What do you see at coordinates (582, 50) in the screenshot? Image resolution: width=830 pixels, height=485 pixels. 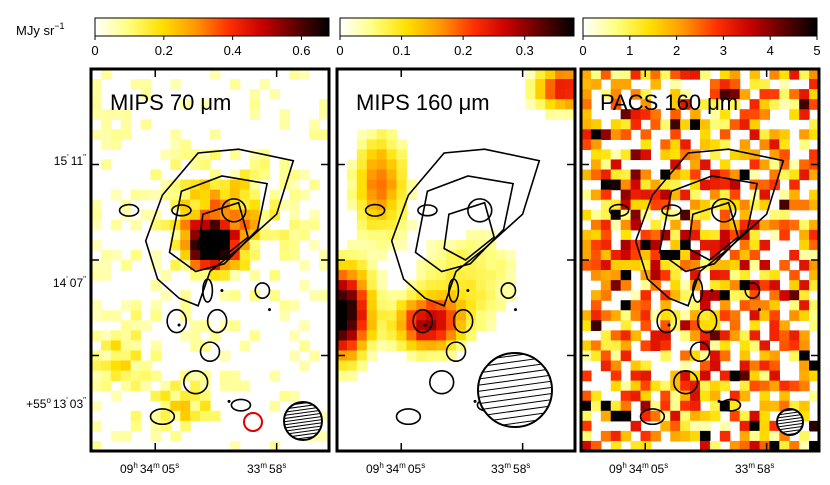 I see `colorbar-tick-label: 0` at bounding box center [582, 50].